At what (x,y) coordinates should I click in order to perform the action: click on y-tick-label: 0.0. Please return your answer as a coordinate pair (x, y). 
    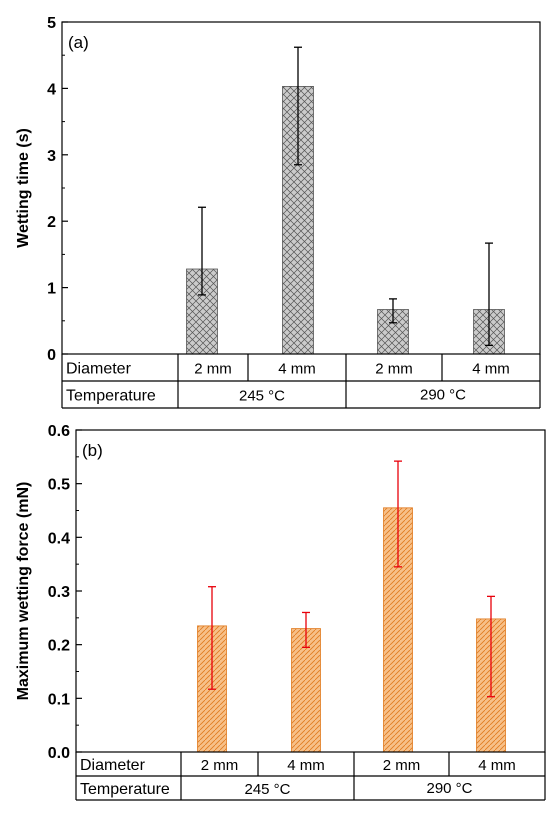
    Looking at the image, I should click on (59, 753).